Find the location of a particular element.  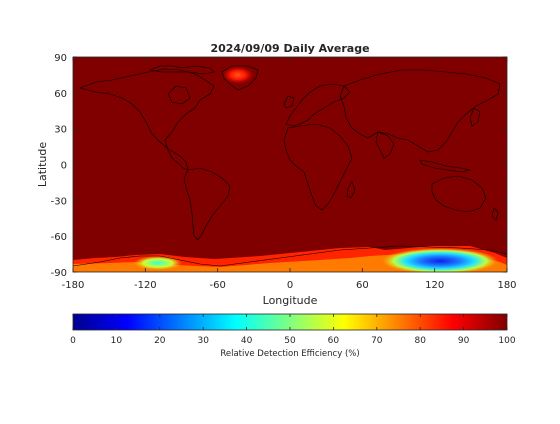

colorbar-tick-label: 40 is located at coordinates (247, 341).